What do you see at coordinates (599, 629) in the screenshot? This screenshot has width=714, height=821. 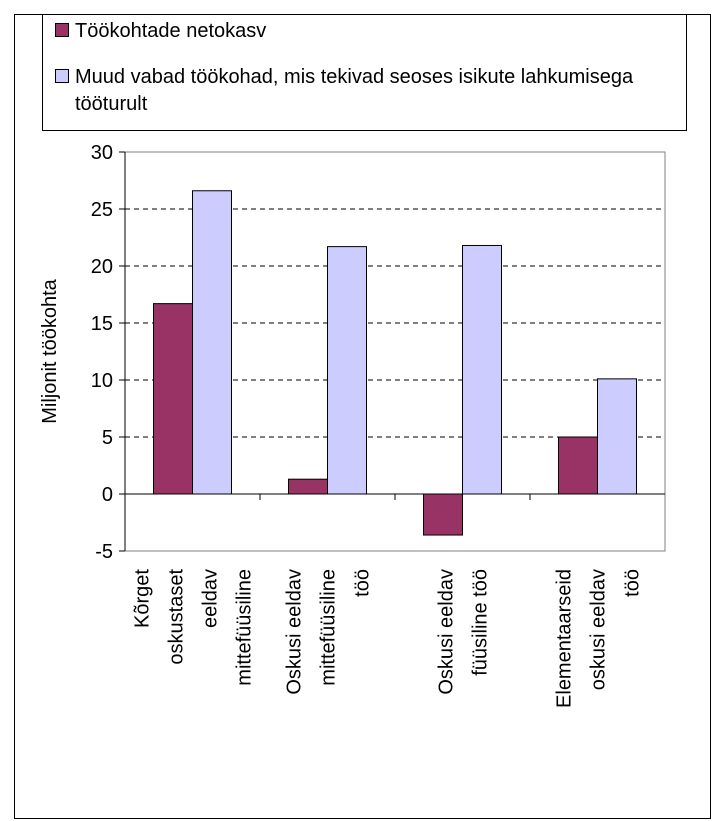 I see `category-label: oskusi eeldav` at bounding box center [599, 629].